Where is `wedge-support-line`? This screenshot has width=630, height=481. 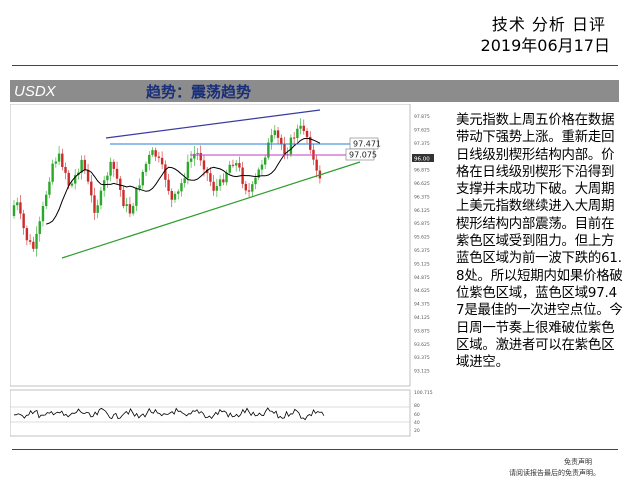
wedge-support-line is located at coordinates (211, 210).